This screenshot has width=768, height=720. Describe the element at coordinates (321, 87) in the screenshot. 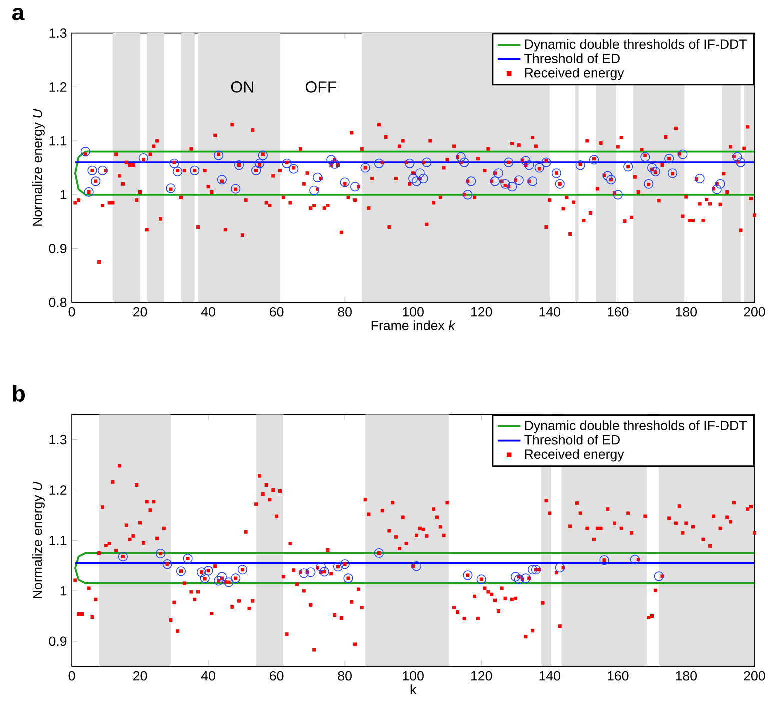

I see `annotation: OFF` at that location.